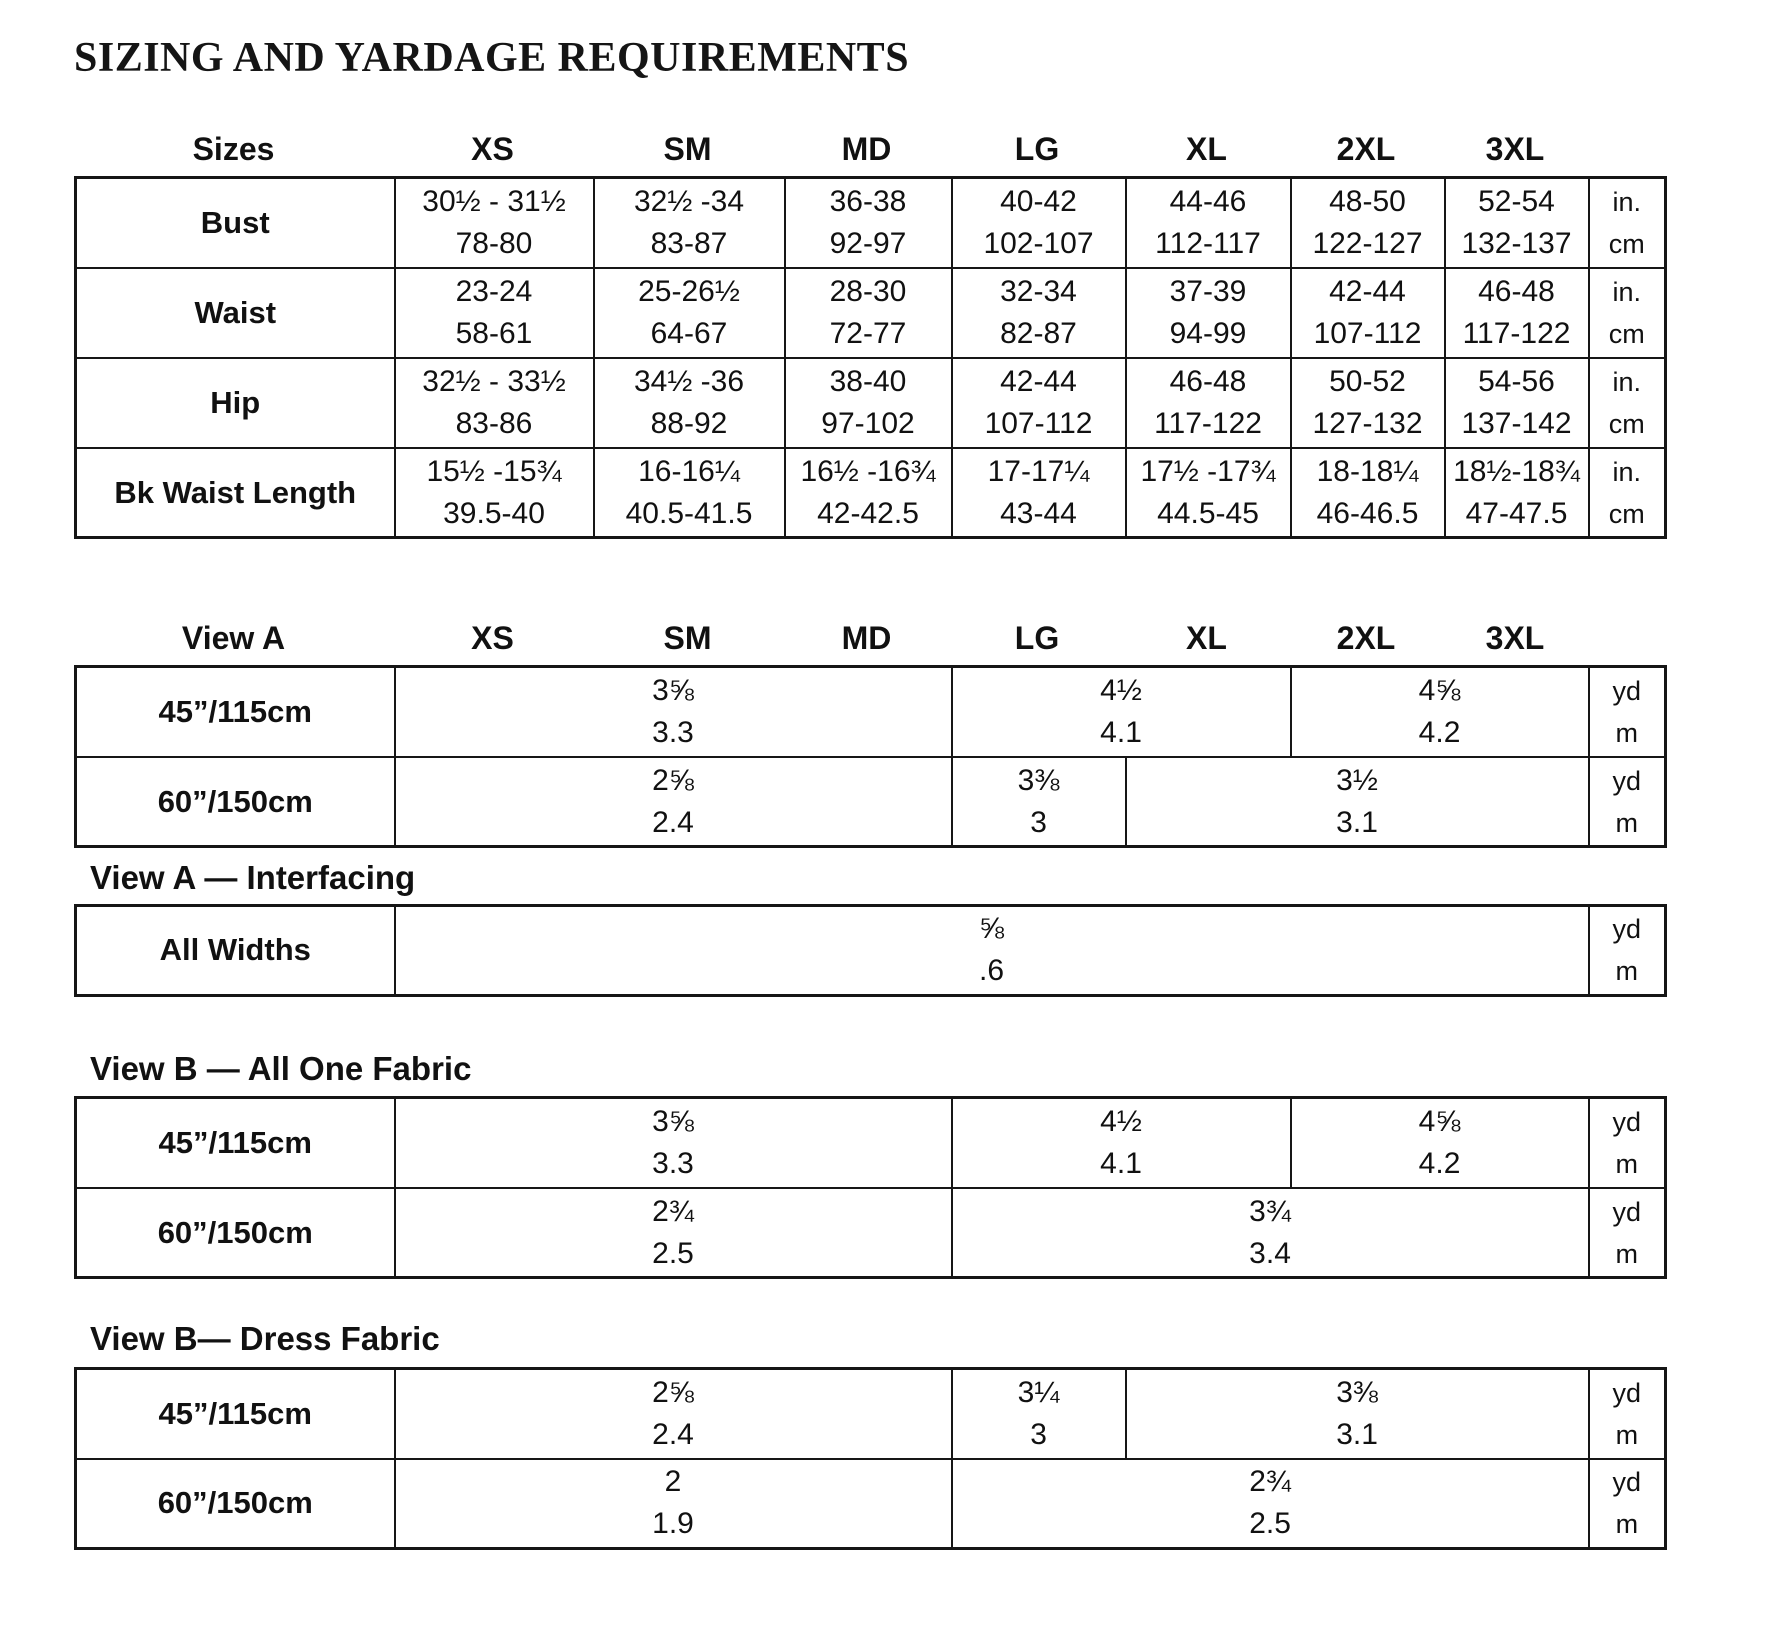 The image size is (1784, 1628). I want to click on section-heading-view-b-all-one-fabric: View B — All One Fabric, so click(281, 1068).